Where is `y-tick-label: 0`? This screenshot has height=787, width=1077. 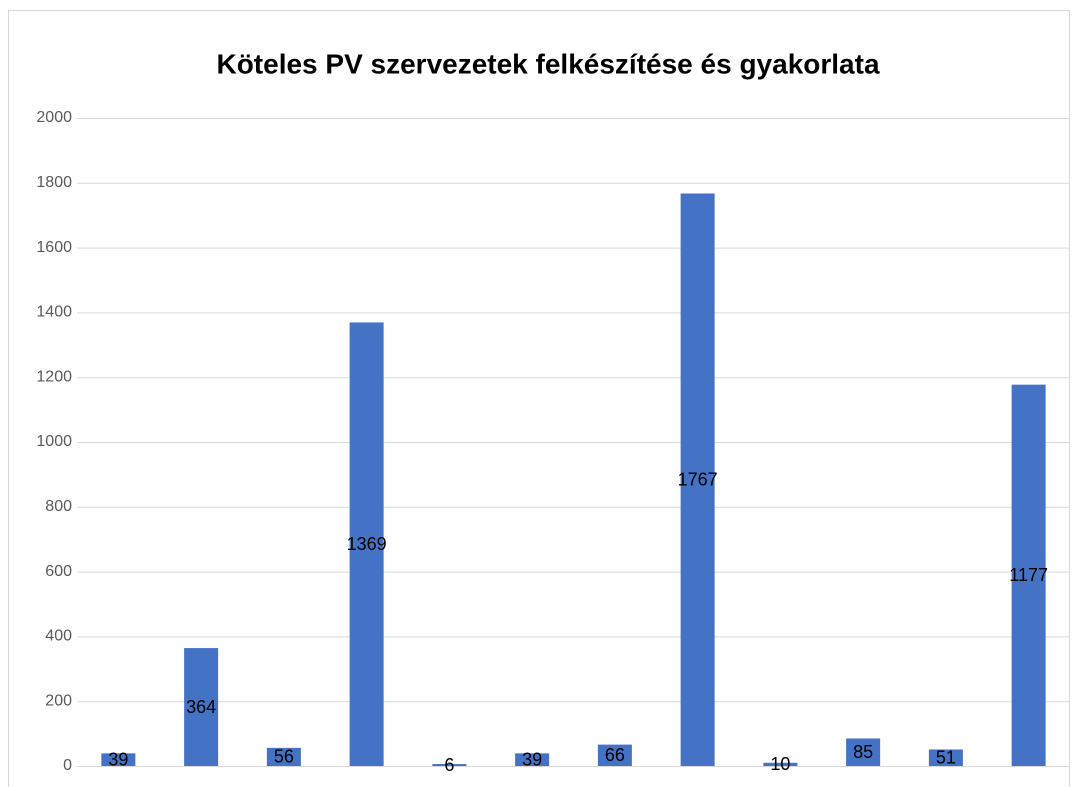
y-tick-label: 0 is located at coordinates (67, 765).